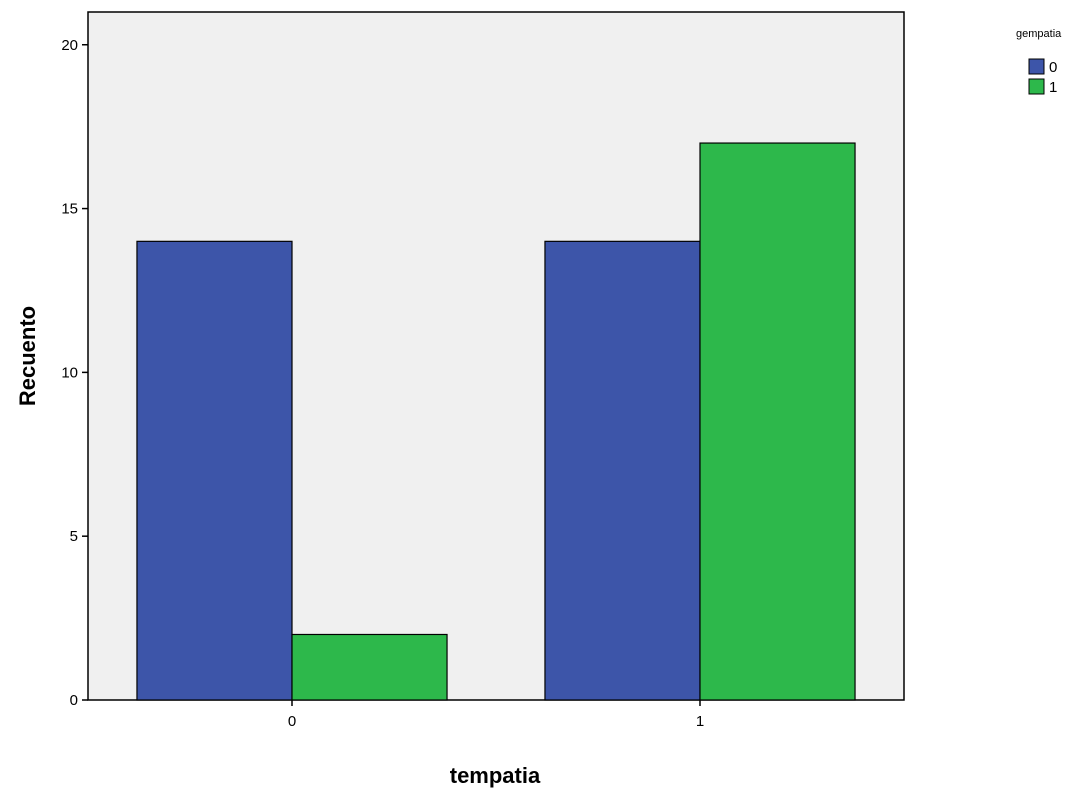 This screenshot has width=1089, height=800. I want to click on legend-label: 1, so click(1053, 87).